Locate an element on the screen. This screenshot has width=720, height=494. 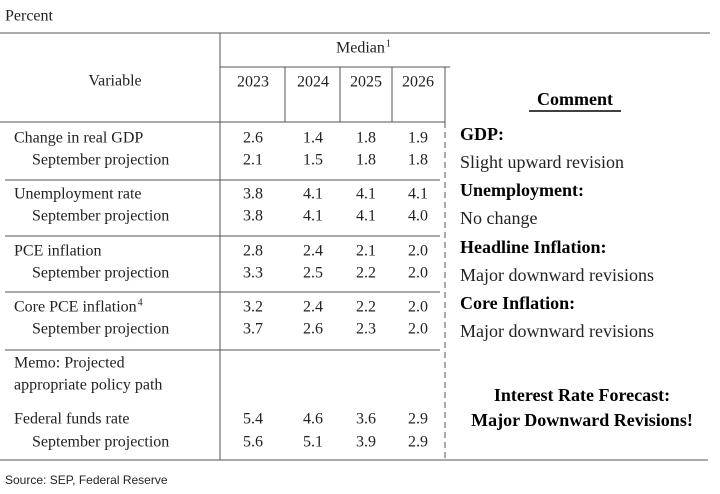
value: 3.9 is located at coordinates (366, 442).